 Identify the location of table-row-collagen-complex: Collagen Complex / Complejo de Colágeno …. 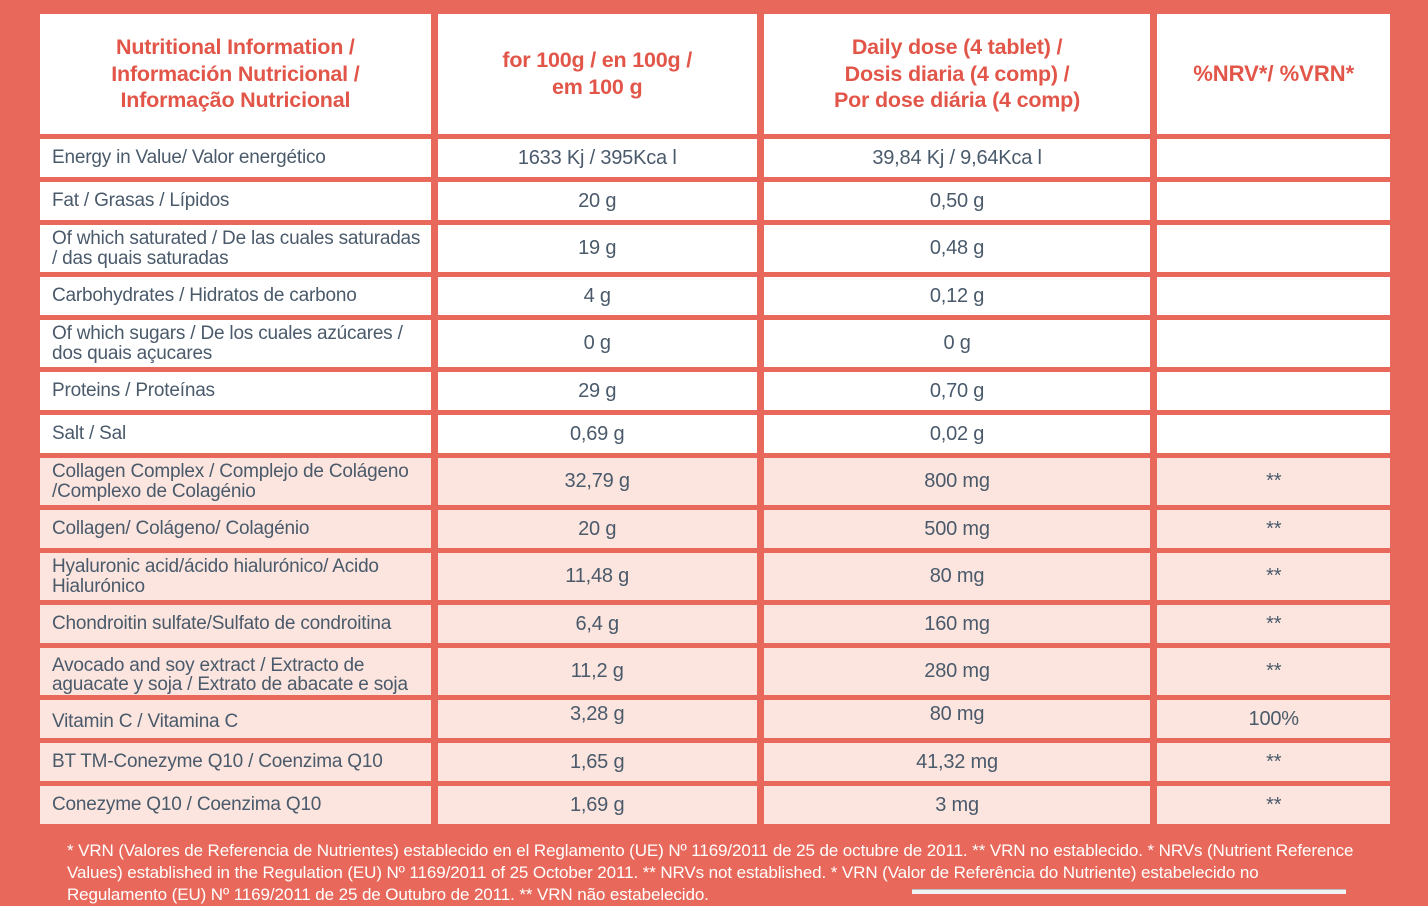
(715, 481).